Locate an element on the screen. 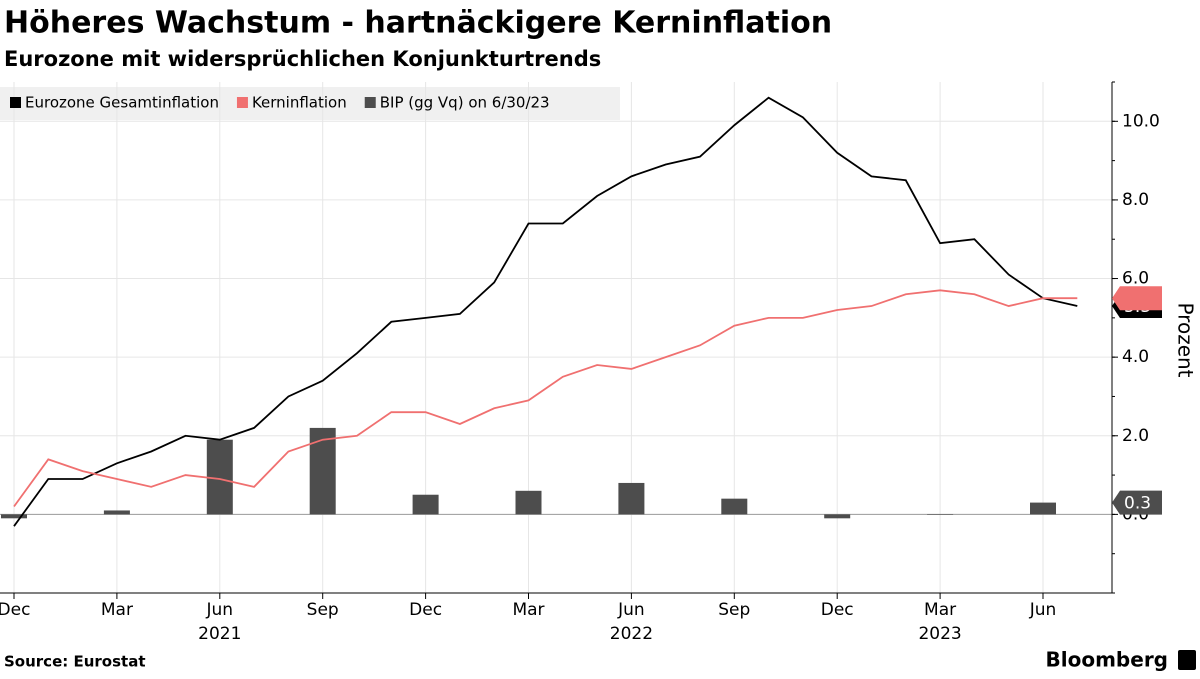 The image size is (1200, 679). x-year-label: 2021 is located at coordinates (219, 634).